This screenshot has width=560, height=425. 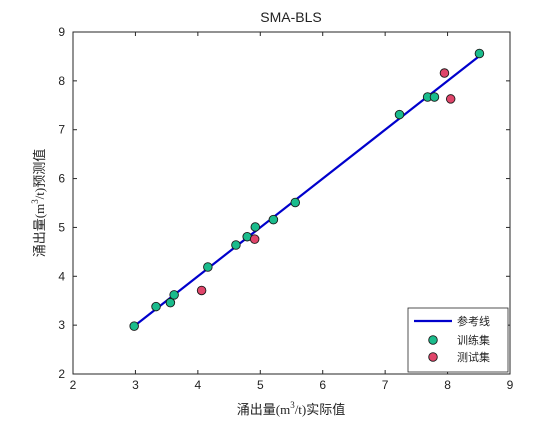 I want to click on legend-train-label: 训练集, so click(x=473, y=340).